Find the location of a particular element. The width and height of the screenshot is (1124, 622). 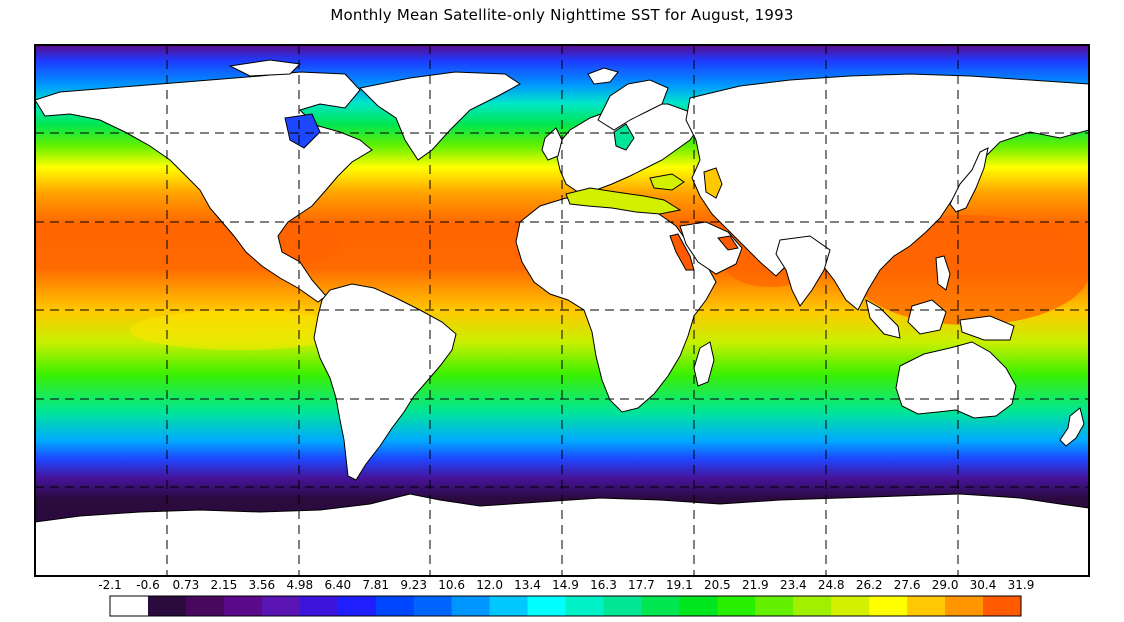

colorbar-tick-label: 9.23 is located at coordinates (414, 585).